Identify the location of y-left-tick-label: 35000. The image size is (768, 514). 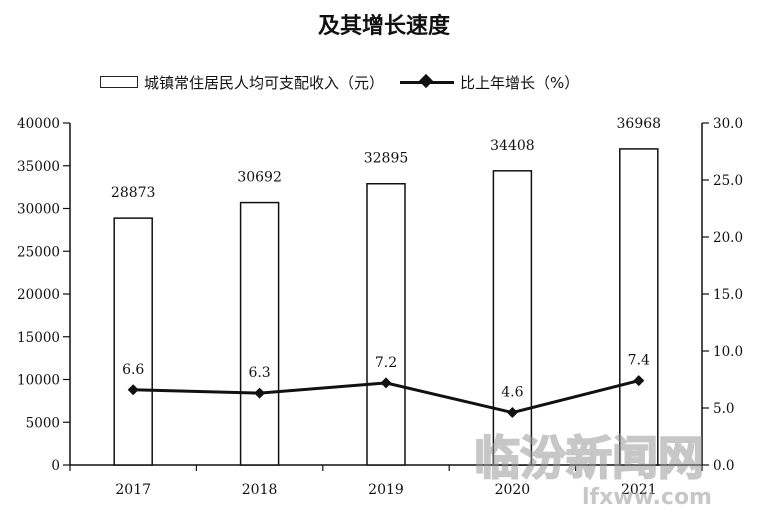
(38, 167).